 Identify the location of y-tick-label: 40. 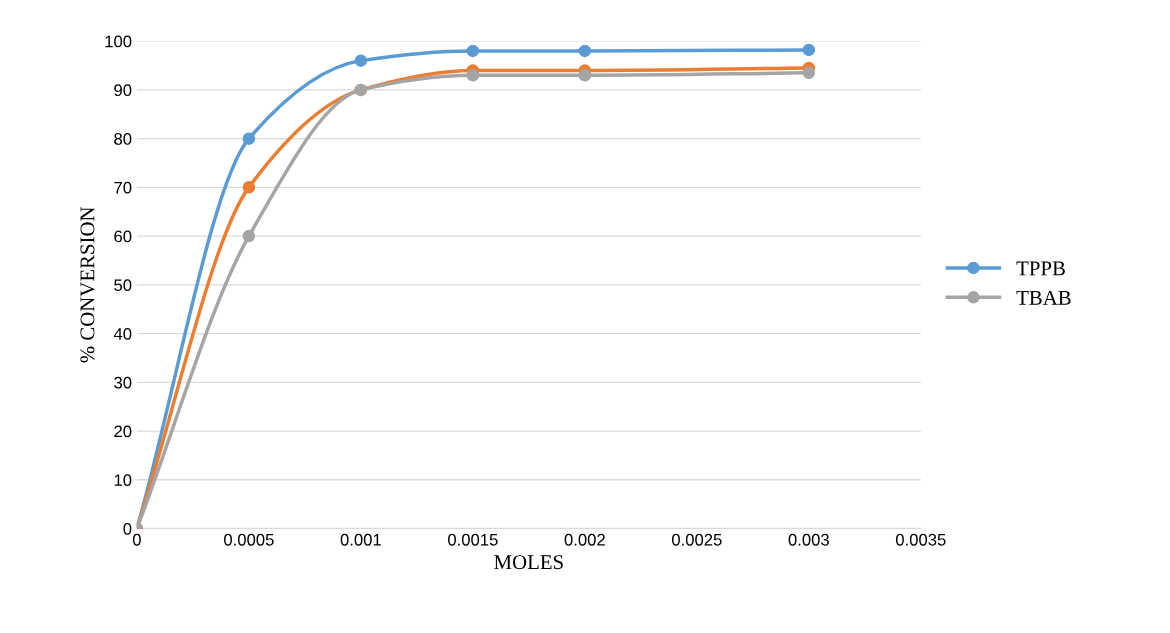
(122, 333).